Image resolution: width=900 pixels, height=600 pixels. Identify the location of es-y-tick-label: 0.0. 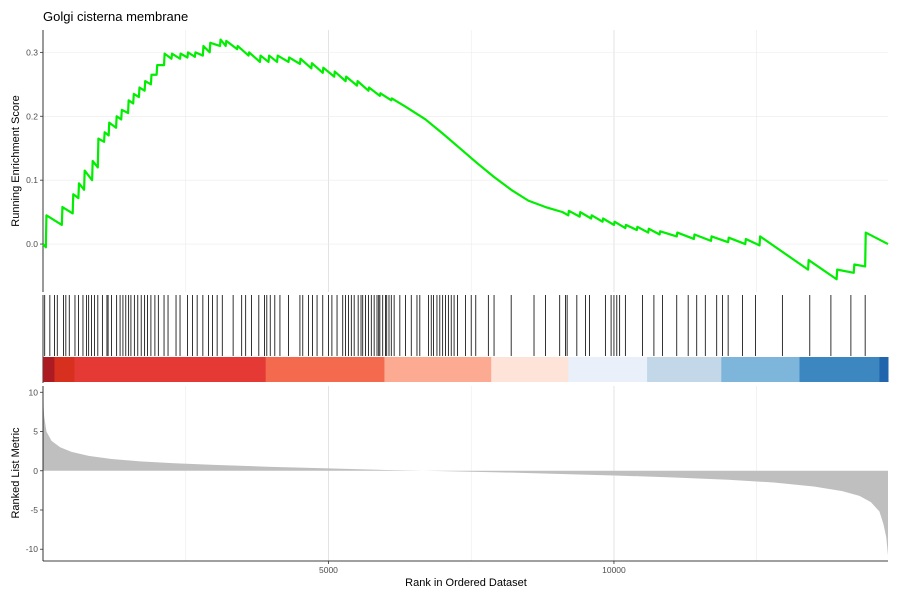
(32, 244).